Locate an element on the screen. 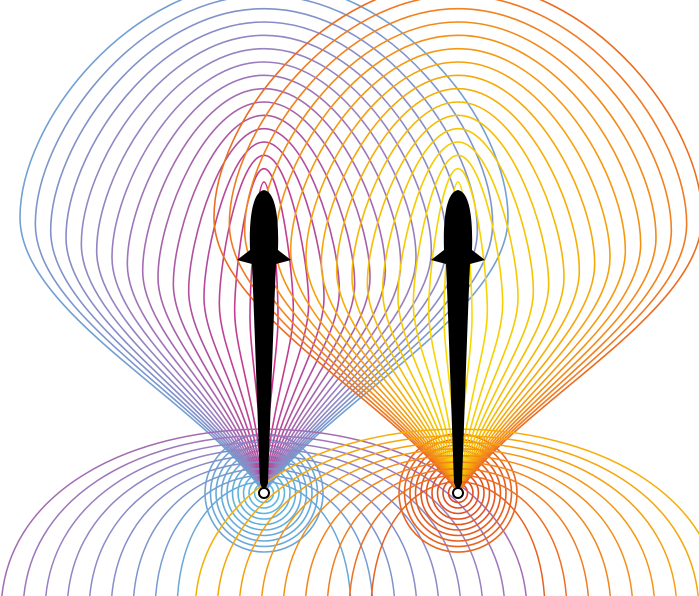  left-fish-tail-pole is located at coordinates (264, 493).